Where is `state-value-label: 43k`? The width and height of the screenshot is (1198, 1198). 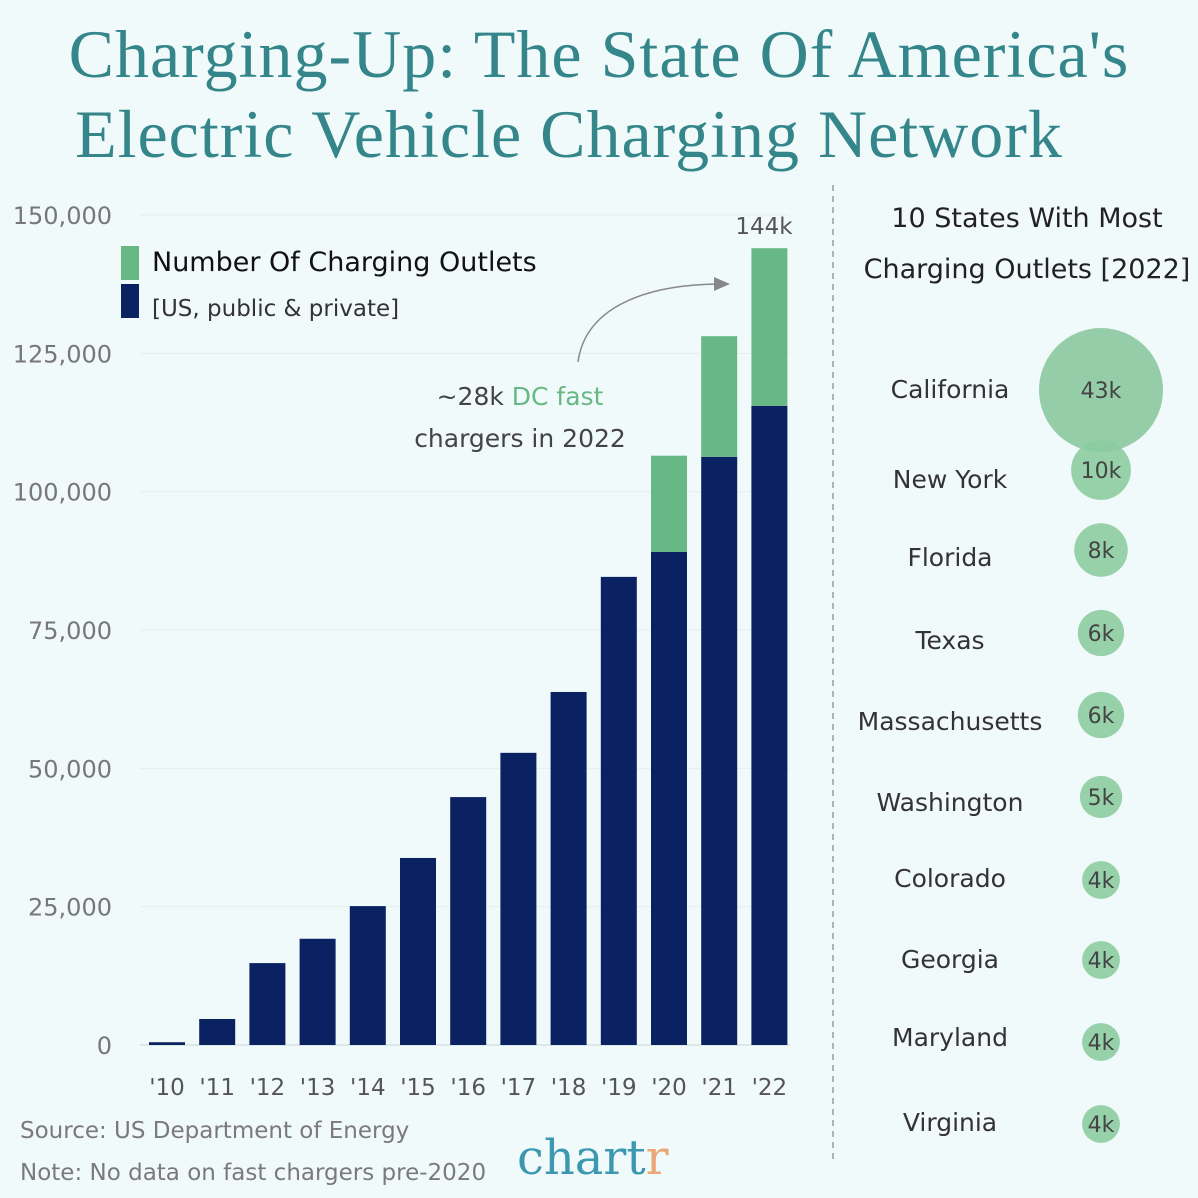
state-value-label: 43k is located at coordinates (1101, 391).